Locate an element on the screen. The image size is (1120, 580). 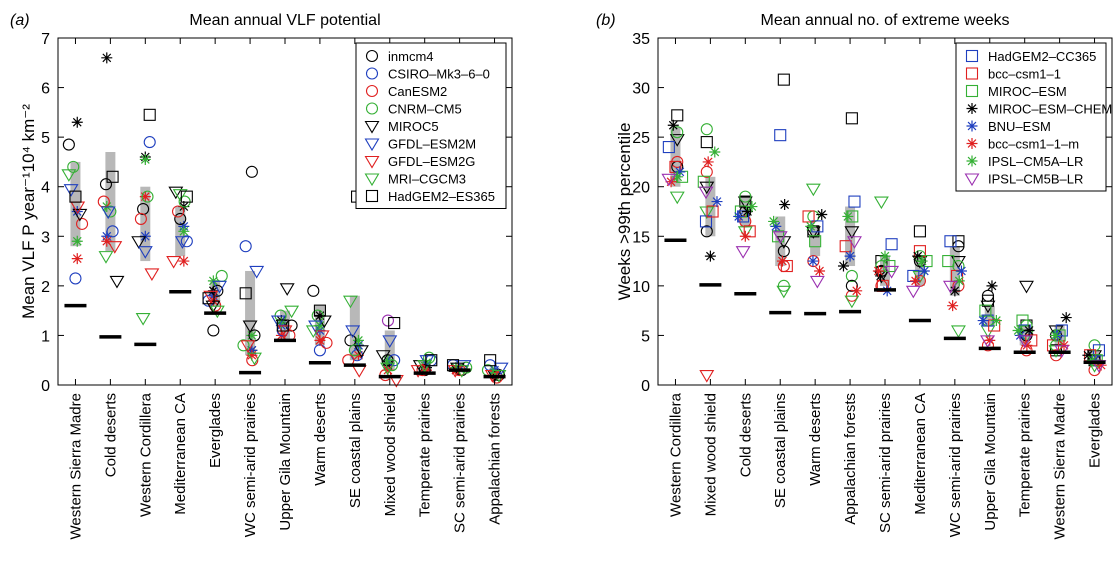
legend-label: BNU–ESM is located at coordinates (1019, 126).